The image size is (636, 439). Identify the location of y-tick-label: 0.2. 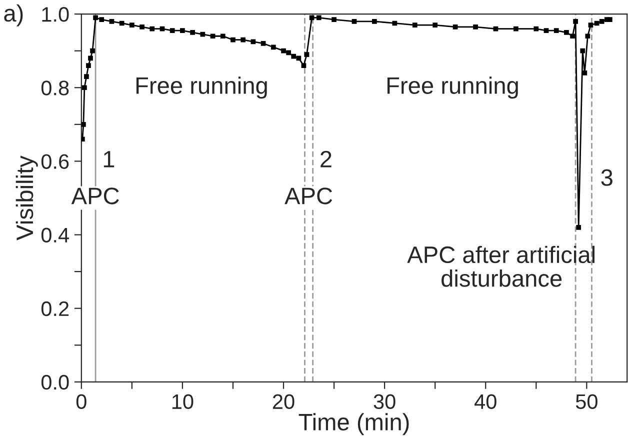
(55, 308).